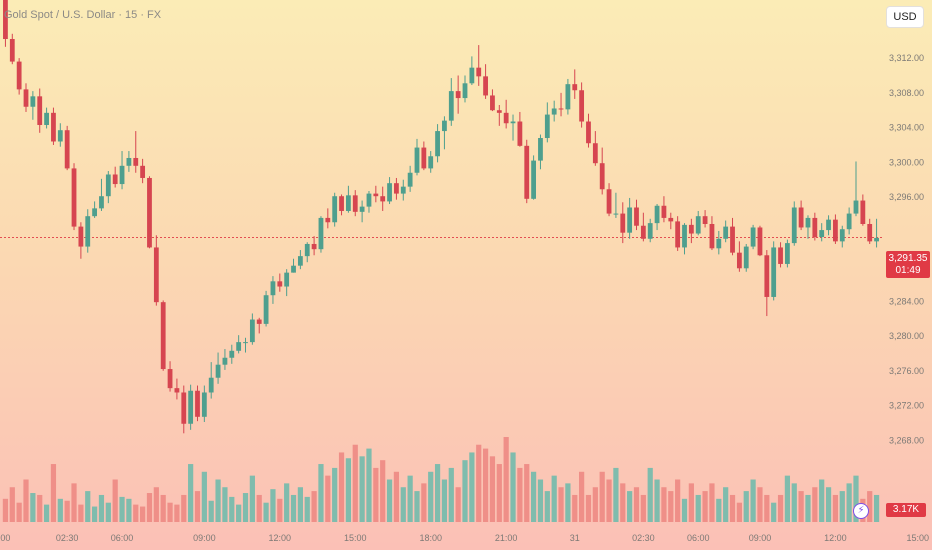 The width and height of the screenshot is (932, 550). What do you see at coordinates (906, 58) in the screenshot?
I see `y-tick-label: 3,312.00` at bounding box center [906, 58].